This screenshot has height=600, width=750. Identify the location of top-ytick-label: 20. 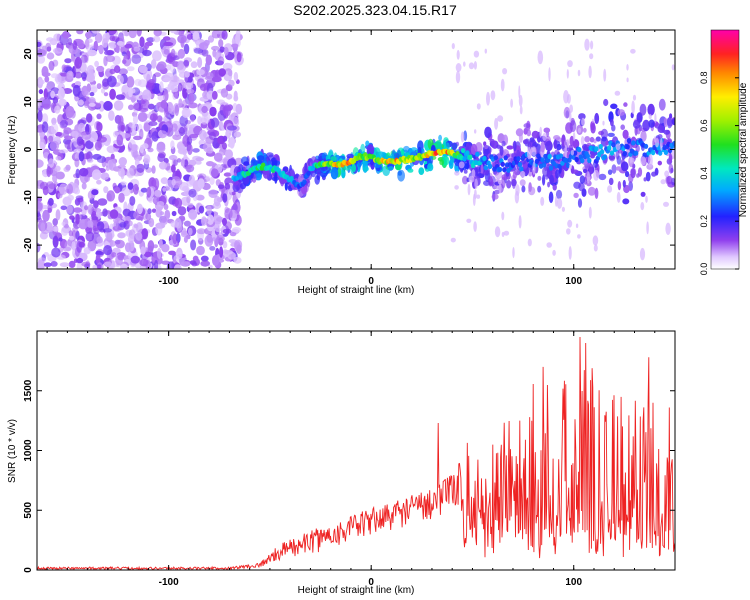
(28, 54).